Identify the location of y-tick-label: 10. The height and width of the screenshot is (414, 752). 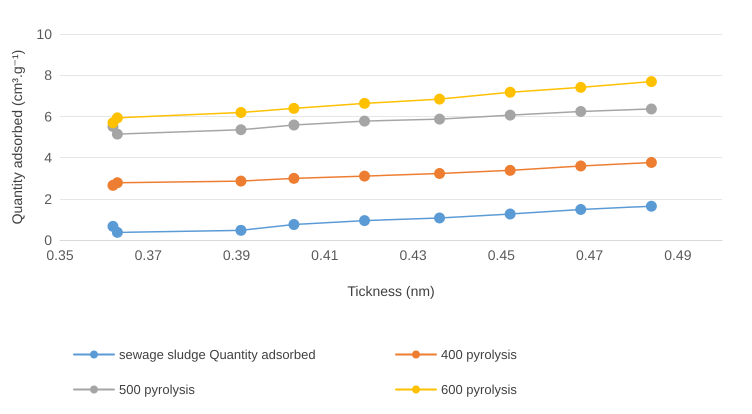
(44, 34).